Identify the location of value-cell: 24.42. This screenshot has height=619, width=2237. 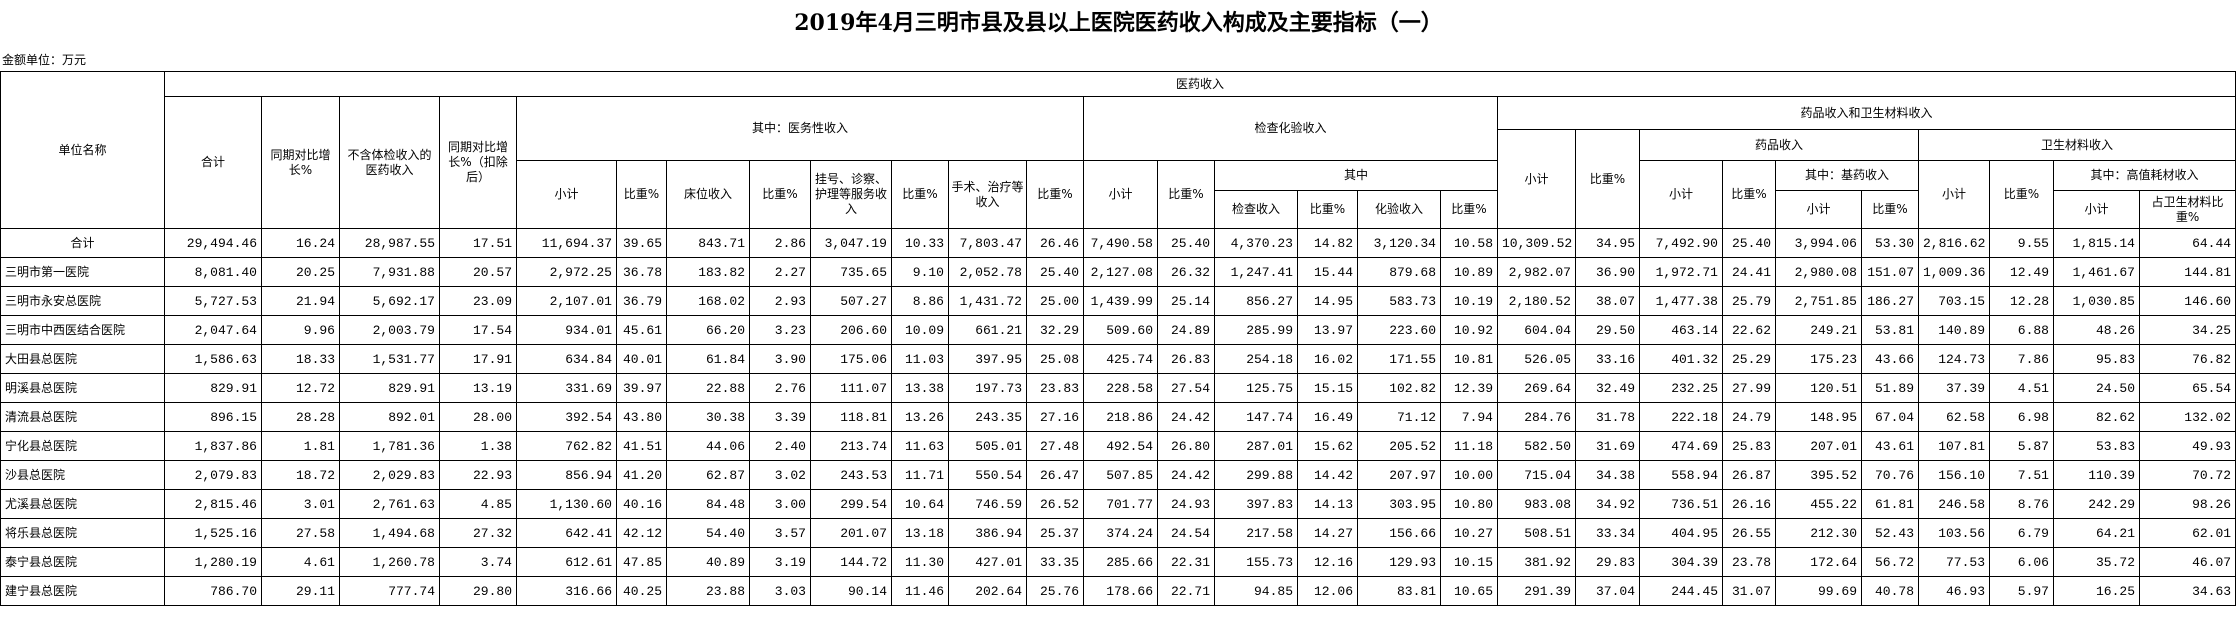
(1186, 417).